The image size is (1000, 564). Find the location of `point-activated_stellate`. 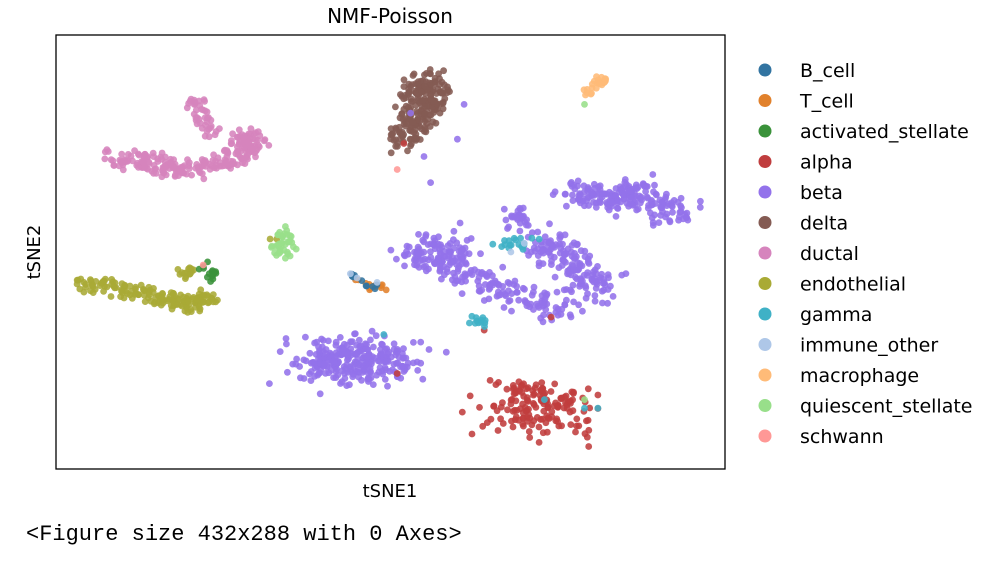

point-activated_stellate is located at coordinates (211, 281).